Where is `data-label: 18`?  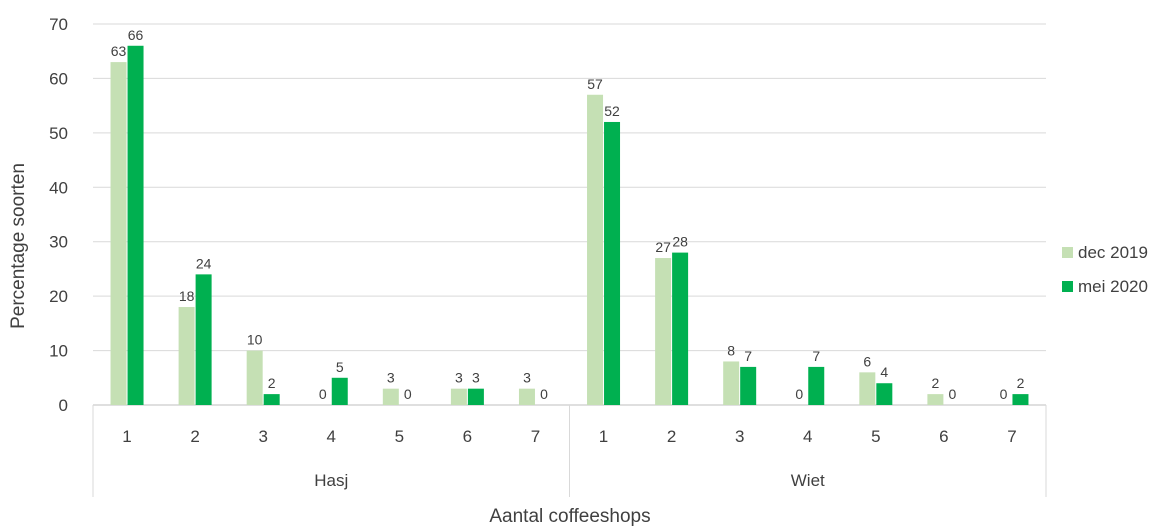 data-label: 18 is located at coordinates (187, 296).